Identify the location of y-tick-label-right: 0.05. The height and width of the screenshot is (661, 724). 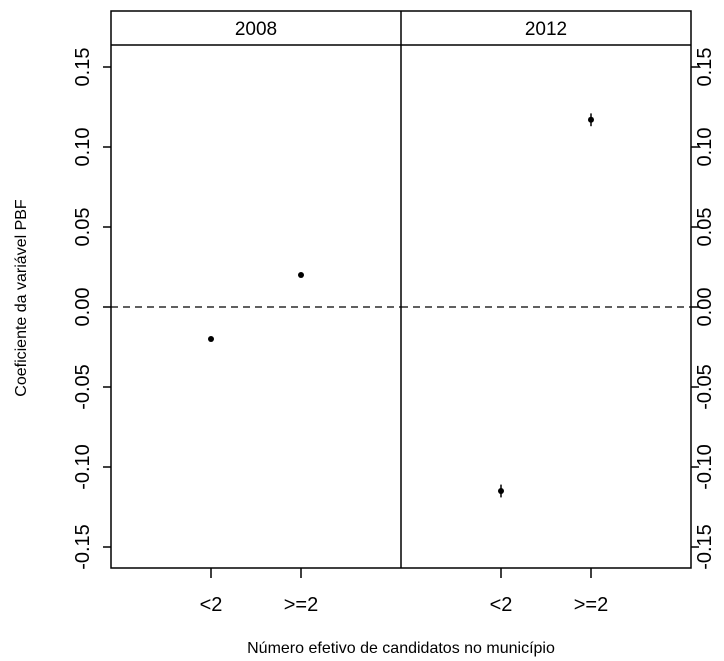
(705, 227).